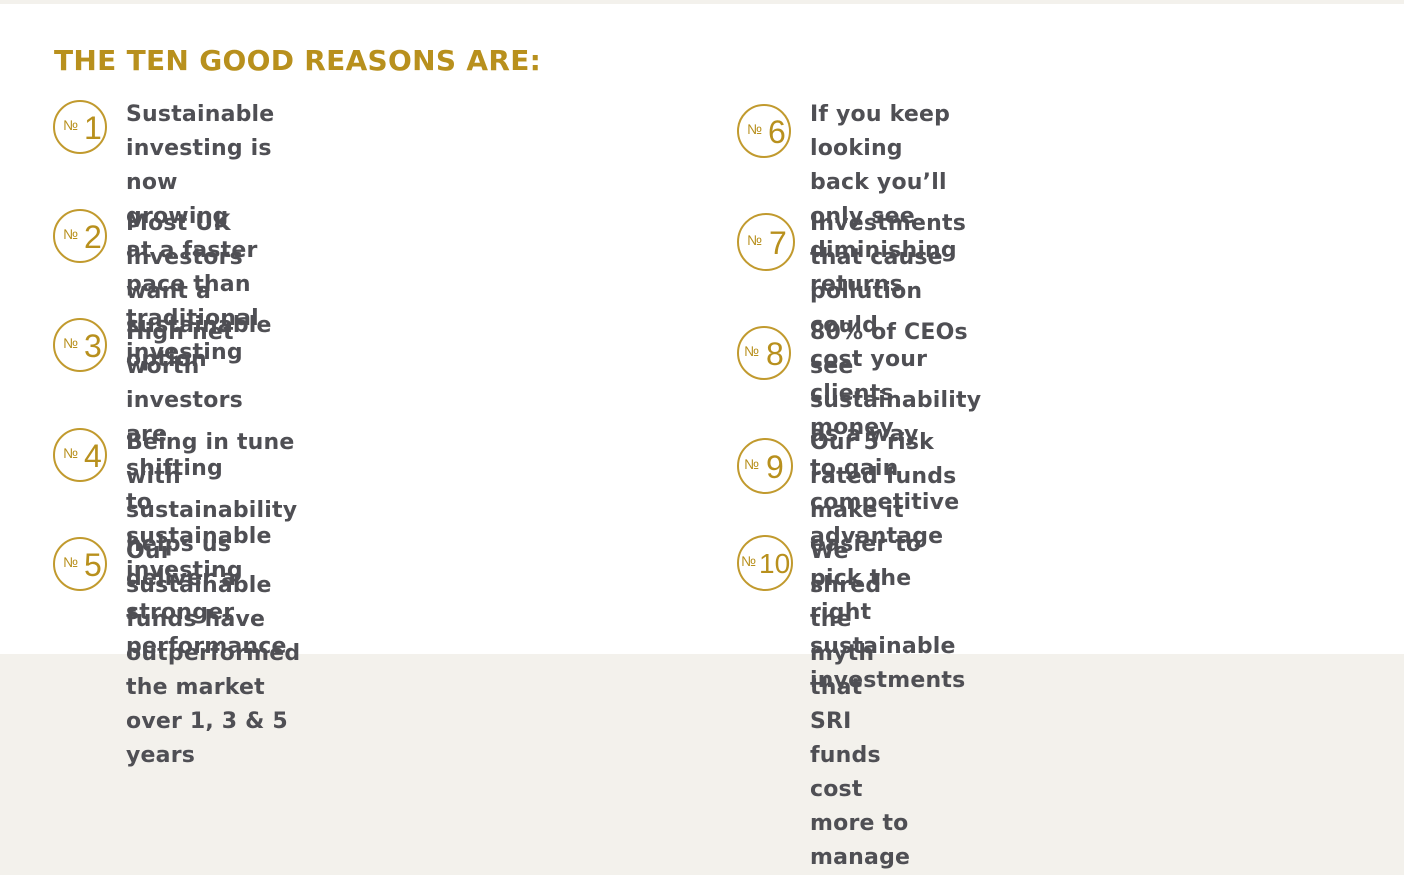  Describe the element at coordinates (80, 236) in the screenshot. I see `number-badge: № 2` at that location.